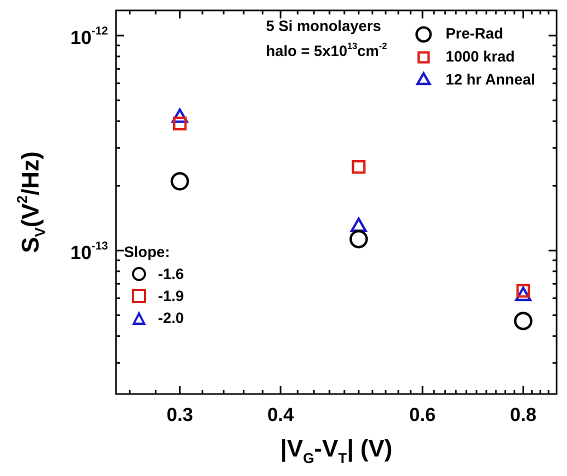 The width and height of the screenshot is (567, 476). I want to click on legend-label: Pre-Rad, so click(475, 34).